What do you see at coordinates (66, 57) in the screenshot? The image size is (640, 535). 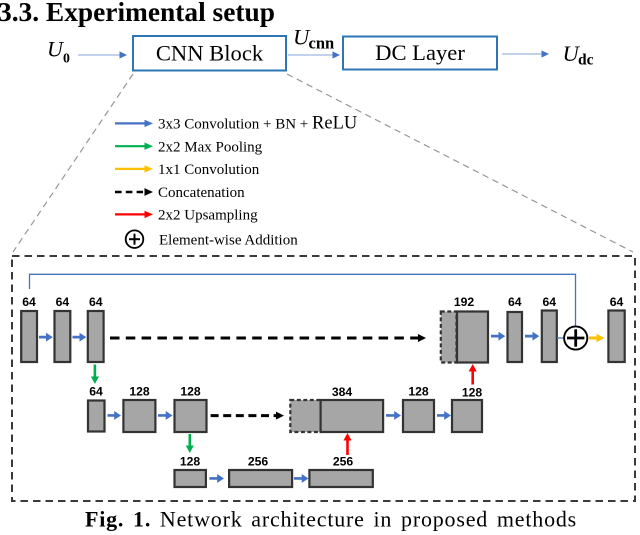 I see `svg-text: 0` at bounding box center [66, 57].